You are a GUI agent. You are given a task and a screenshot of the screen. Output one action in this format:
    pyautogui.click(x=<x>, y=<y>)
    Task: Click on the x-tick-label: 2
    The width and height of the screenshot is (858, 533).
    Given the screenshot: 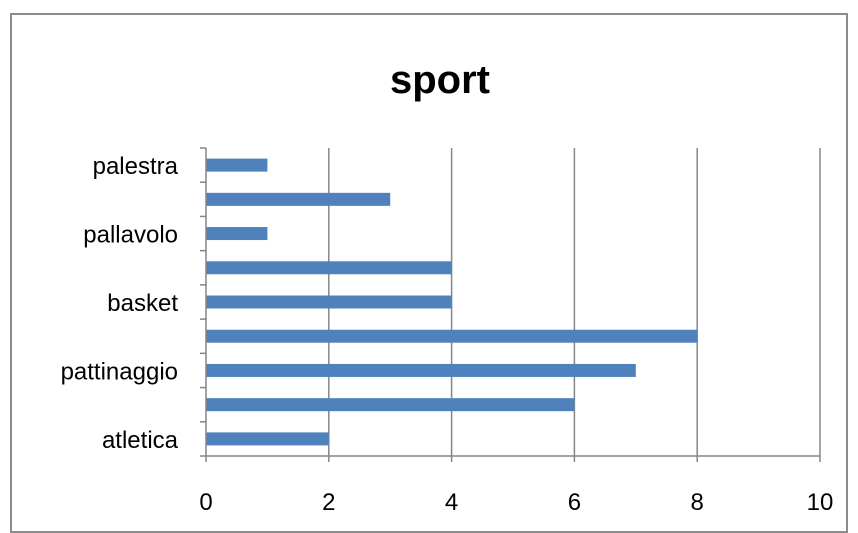 What is the action you would take?
    pyautogui.click(x=328, y=502)
    